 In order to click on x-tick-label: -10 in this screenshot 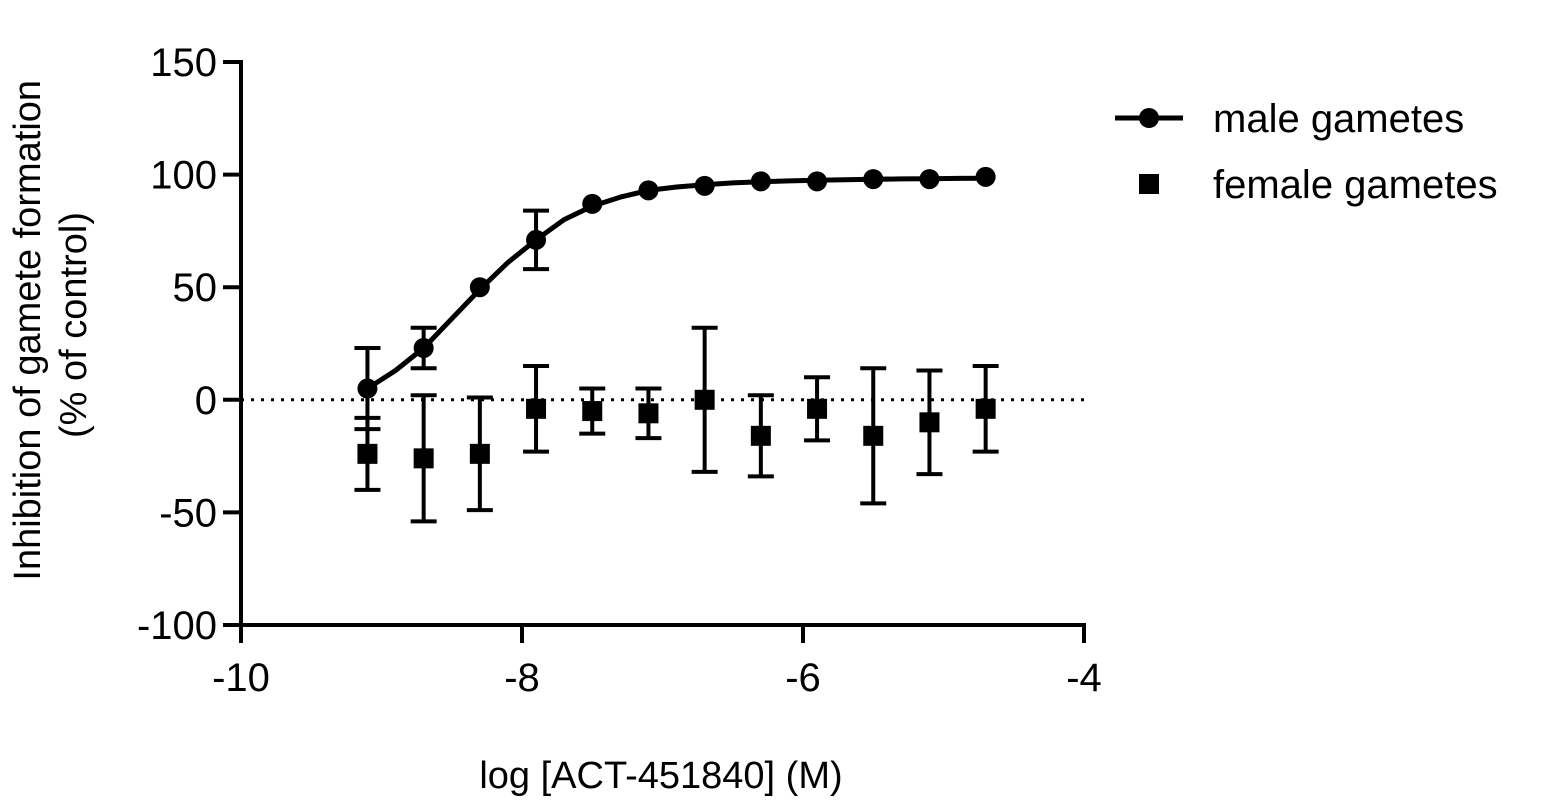, I will do `click(241, 678)`.